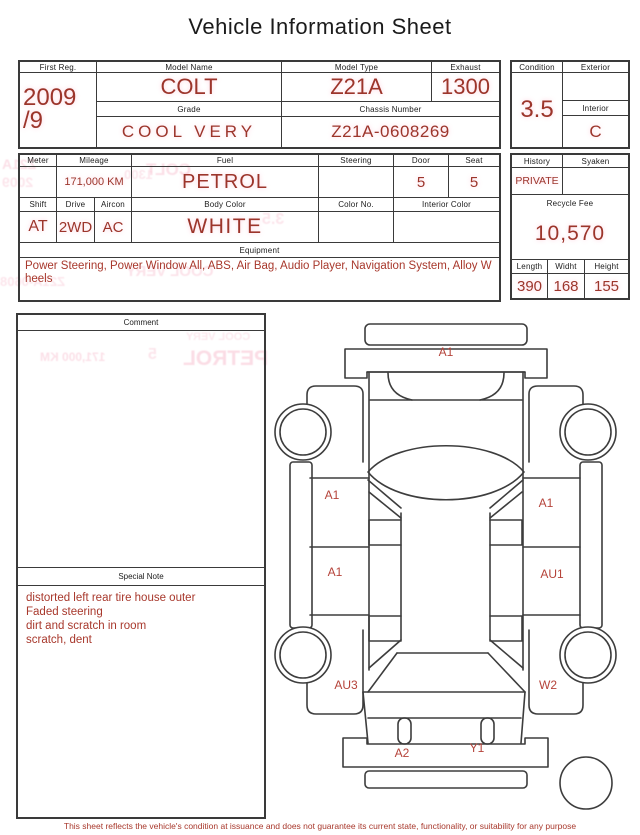  I want to click on comment-body, so click(141, 449).